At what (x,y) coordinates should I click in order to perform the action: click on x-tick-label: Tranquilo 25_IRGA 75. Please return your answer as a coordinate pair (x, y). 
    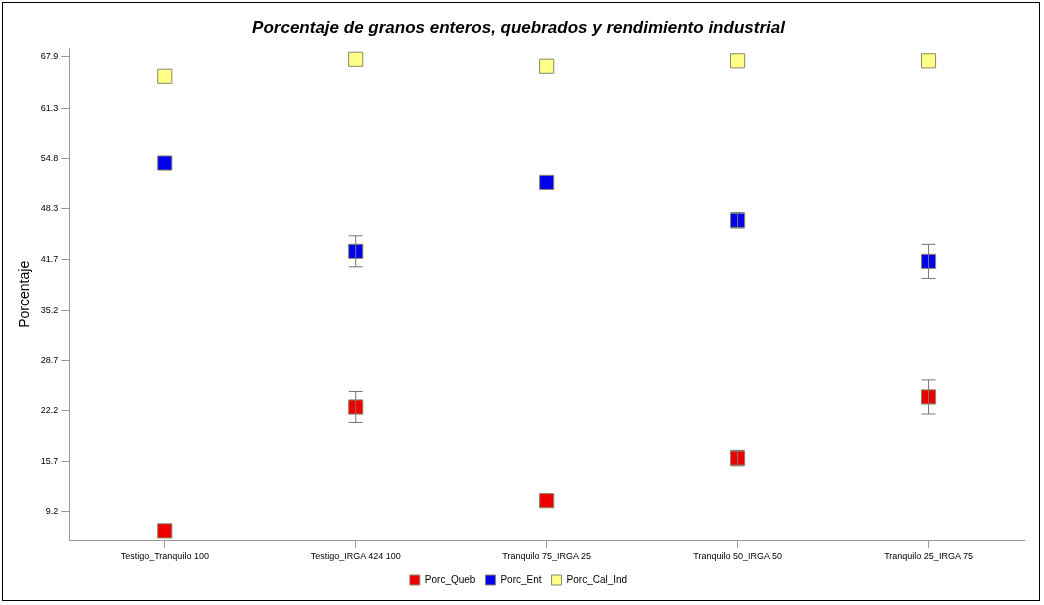
    Looking at the image, I should click on (928, 556).